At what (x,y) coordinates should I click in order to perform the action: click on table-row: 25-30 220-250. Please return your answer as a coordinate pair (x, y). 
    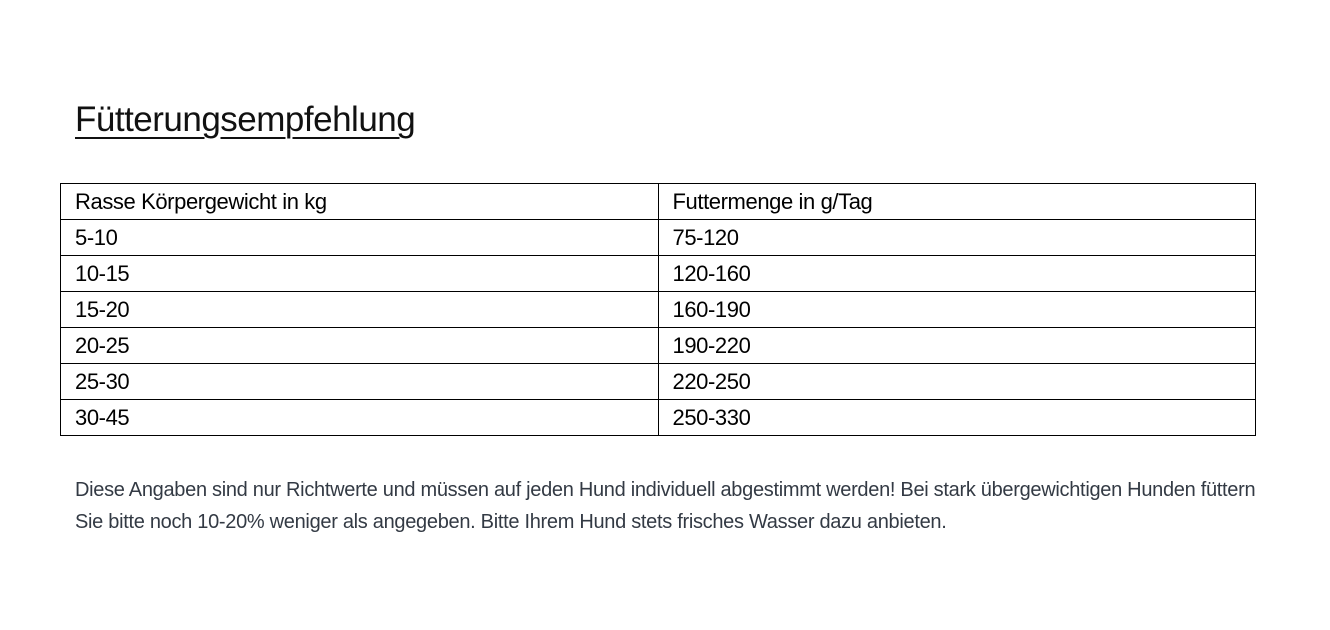
    Looking at the image, I should click on (658, 381).